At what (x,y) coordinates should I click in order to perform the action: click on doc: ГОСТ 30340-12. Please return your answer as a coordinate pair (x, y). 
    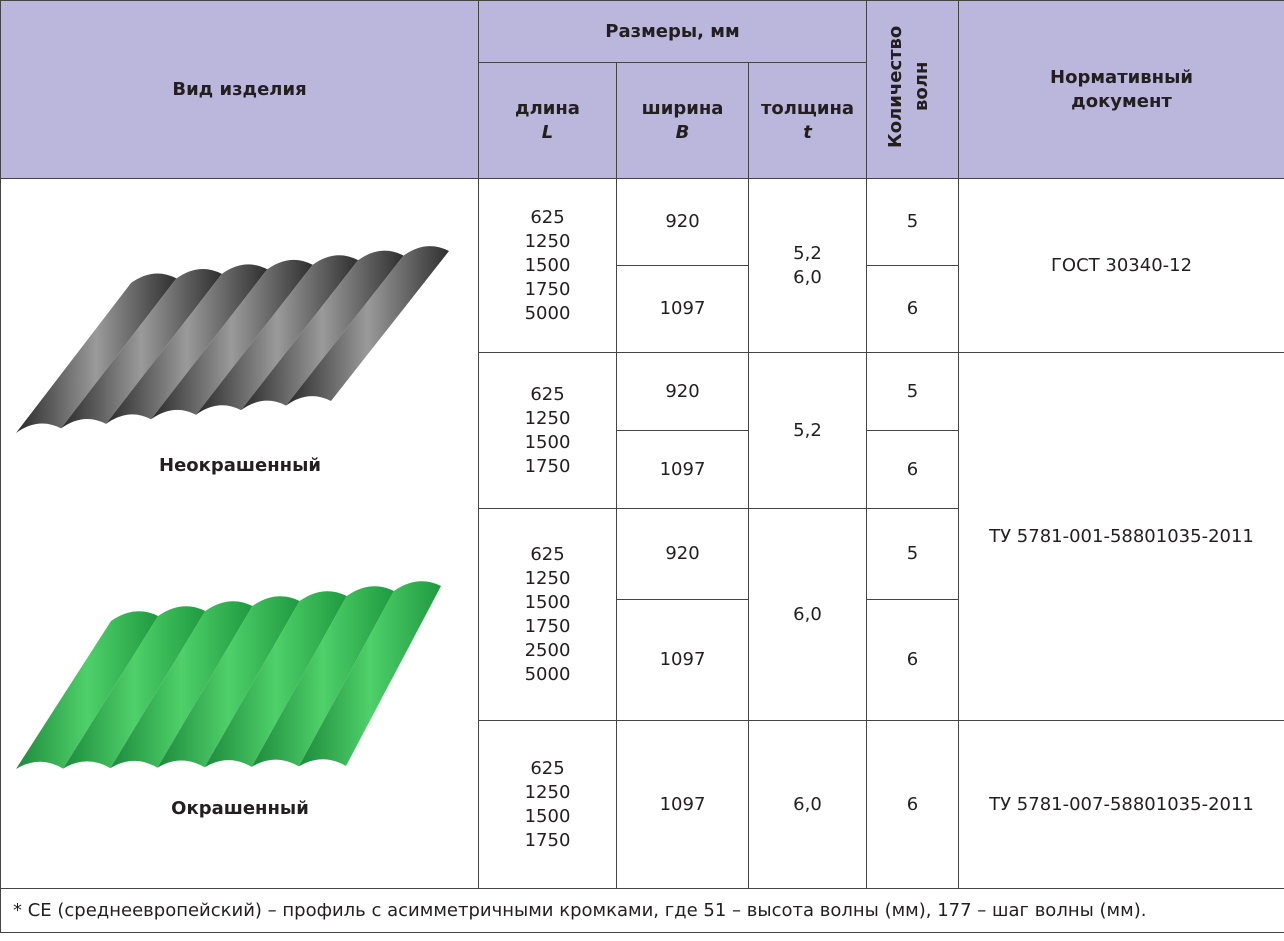
    Looking at the image, I should click on (1121, 266).